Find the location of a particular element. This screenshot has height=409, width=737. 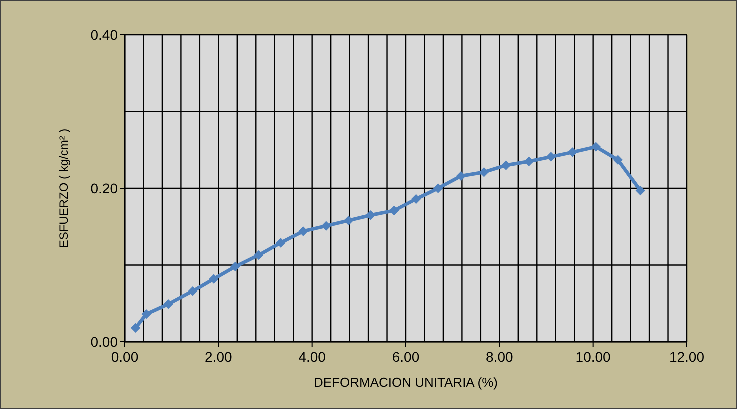

x-tick-label: 8.00 is located at coordinates (500, 357).